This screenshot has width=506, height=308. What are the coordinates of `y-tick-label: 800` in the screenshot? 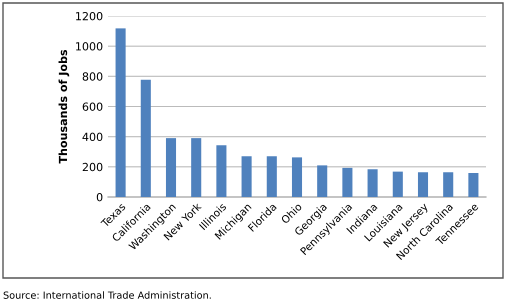 It's located at (92, 76).